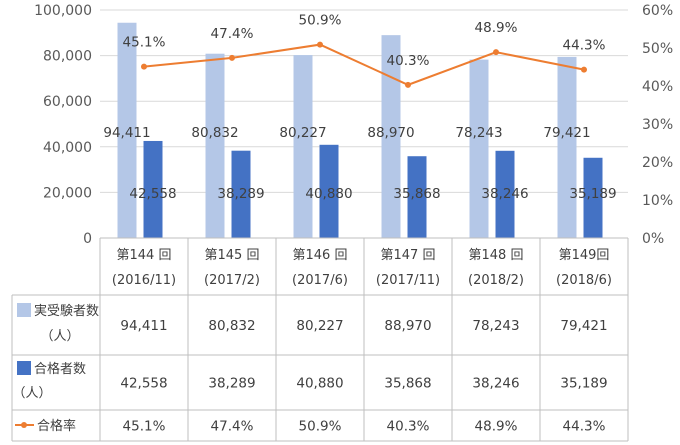 Image resolution: width=680 pixels, height=445 pixels. What do you see at coordinates (214, 133) in the screenshot?
I see `data-label-applicants: 80,832` at bounding box center [214, 133].